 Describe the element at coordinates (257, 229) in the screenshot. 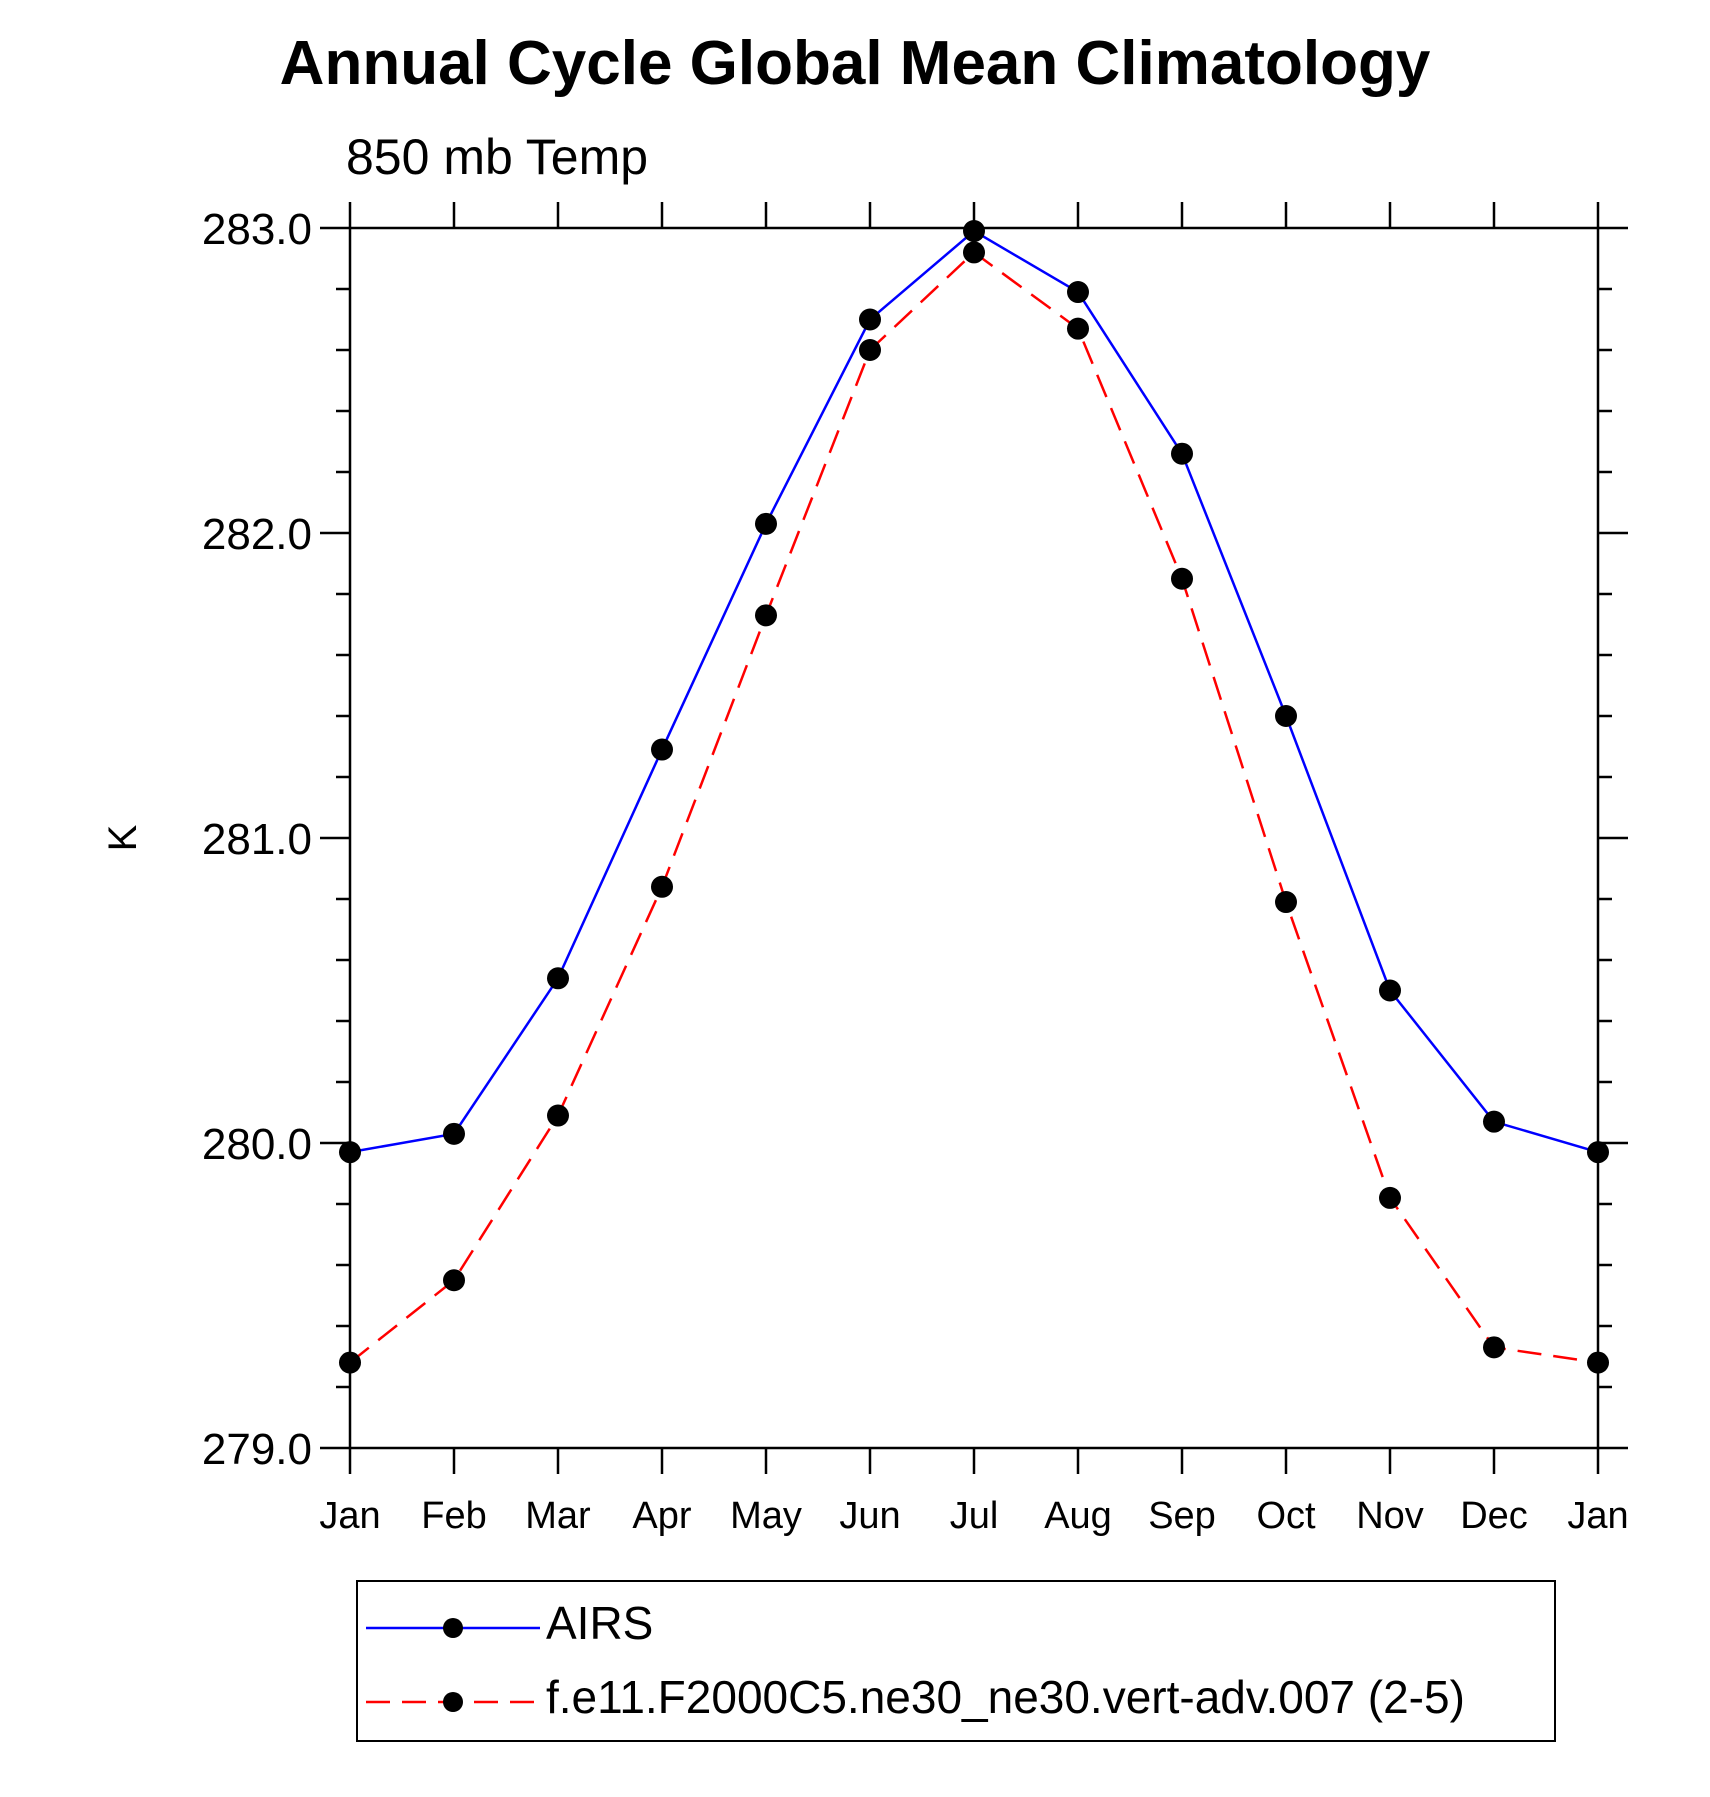

I see `y-tick-label: 283.0` at that location.